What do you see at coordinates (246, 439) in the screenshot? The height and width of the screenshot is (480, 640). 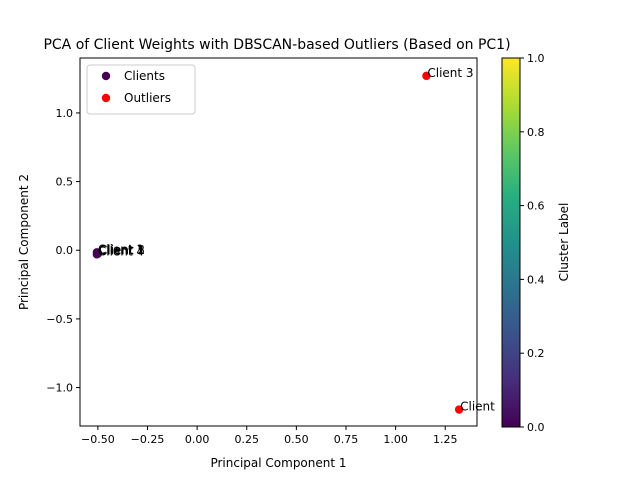 I see `x-tick-label: 0.25` at bounding box center [246, 439].